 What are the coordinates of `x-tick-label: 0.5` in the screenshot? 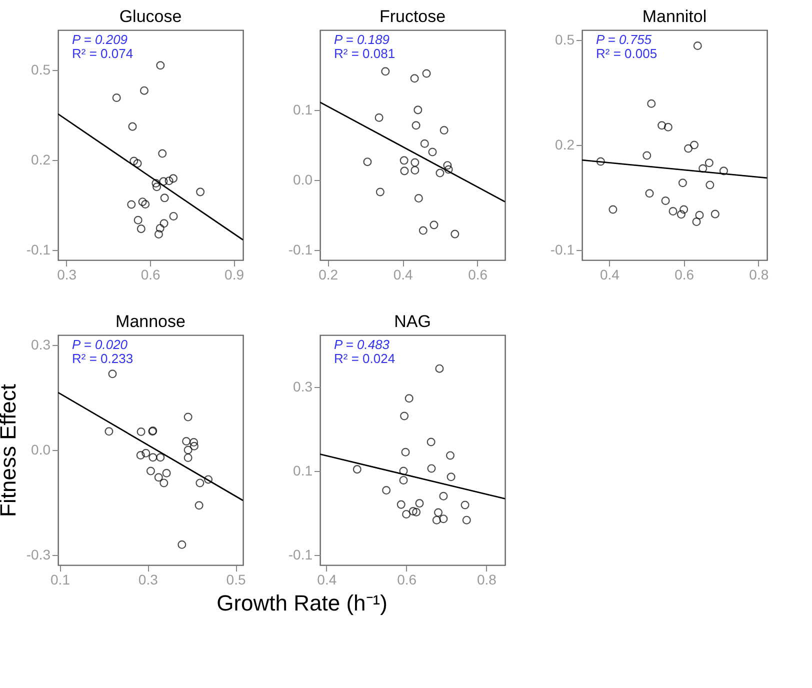 It's located at (236, 580).